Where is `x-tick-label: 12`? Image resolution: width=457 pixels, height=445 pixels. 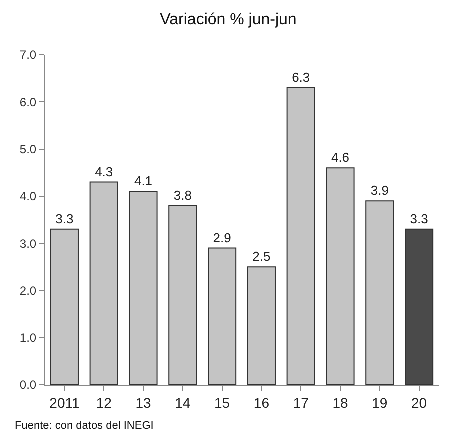
x-tick-label: 12 is located at coordinates (104, 402).